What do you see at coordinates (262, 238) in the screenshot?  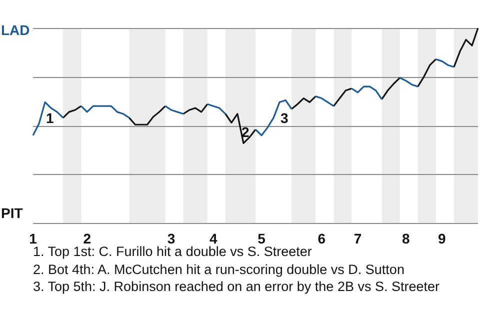 I see `x-tick-label: 5` at bounding box center [262, 238].